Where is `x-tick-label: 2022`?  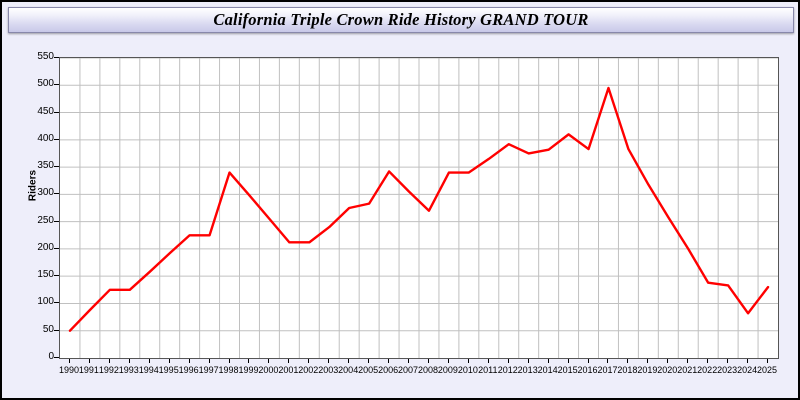 x-tick-label: 2022 is located at coordinates (707, 370).